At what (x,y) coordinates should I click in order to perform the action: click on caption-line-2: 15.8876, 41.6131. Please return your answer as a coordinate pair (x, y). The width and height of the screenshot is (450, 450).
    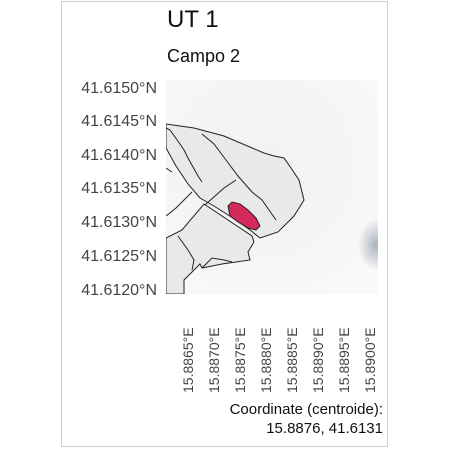
    Looking at the image, I should click on (324, 428).